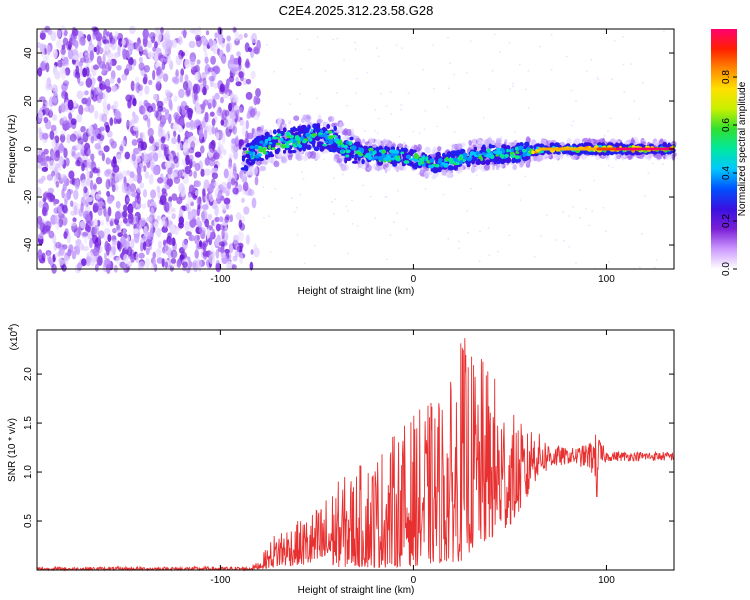  Describe the element at coordinates (458, 147) in the screenshot. I see `spectrogram-ridge-layer` at that location.